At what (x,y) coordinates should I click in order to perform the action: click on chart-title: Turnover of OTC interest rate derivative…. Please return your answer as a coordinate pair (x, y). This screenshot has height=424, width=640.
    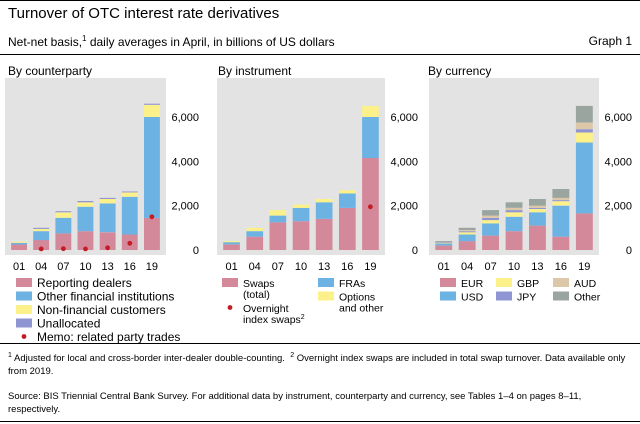
    Looking at the image, I should click on (144, 13).